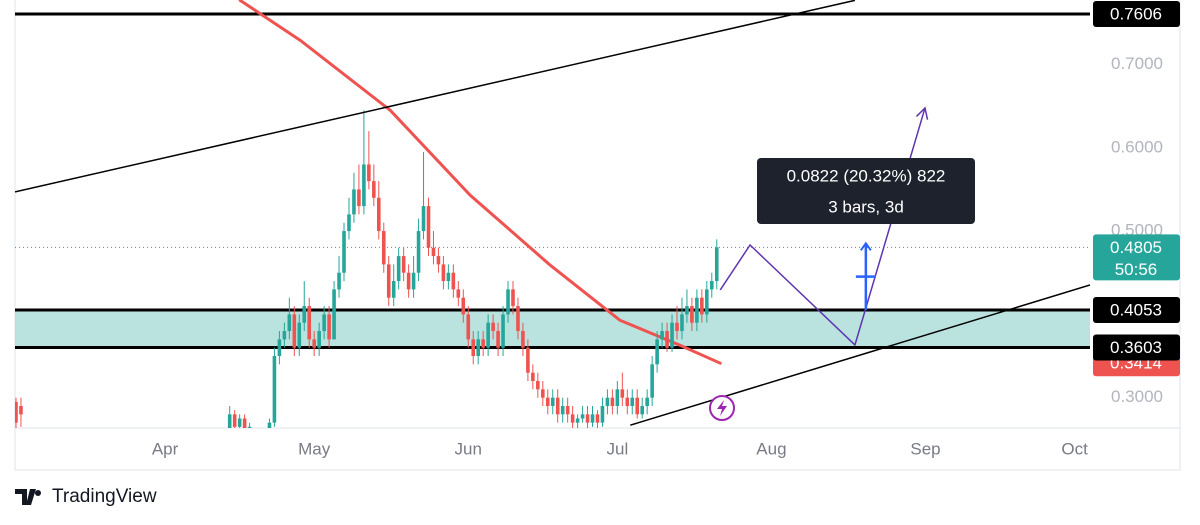 The width and height of the screenshot is (1200, 525). What do you see at coordinates (1136, 309) in the screenshot?
I see `price-tag-label: 0.4053` at bounding box center [1136, 309].